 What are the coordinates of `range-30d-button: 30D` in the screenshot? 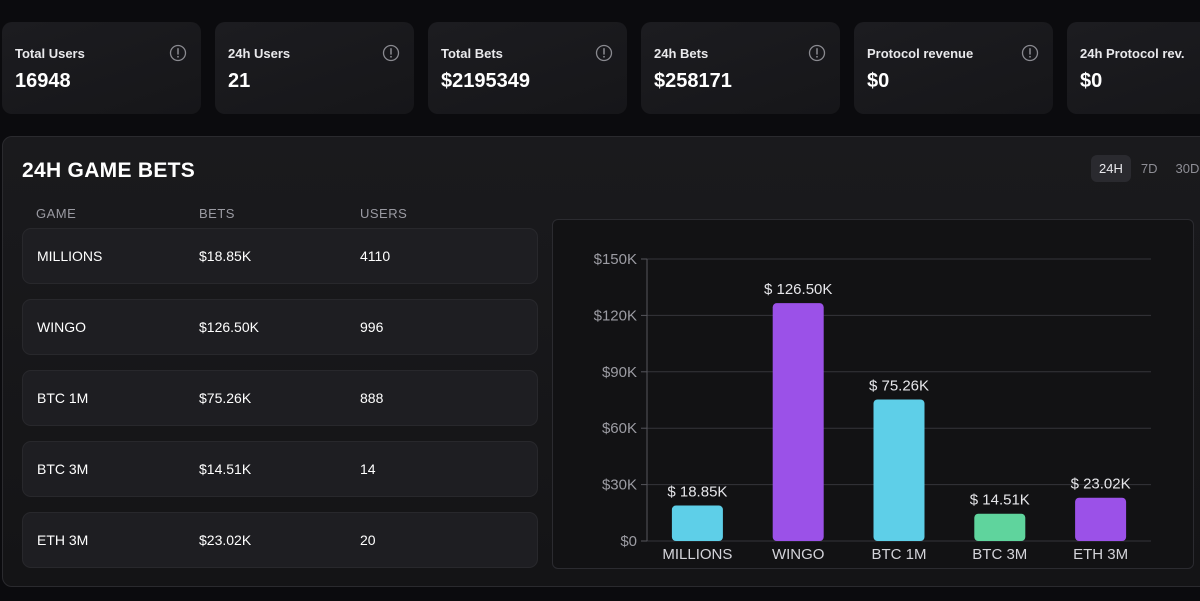 It's located at (1187, 168).